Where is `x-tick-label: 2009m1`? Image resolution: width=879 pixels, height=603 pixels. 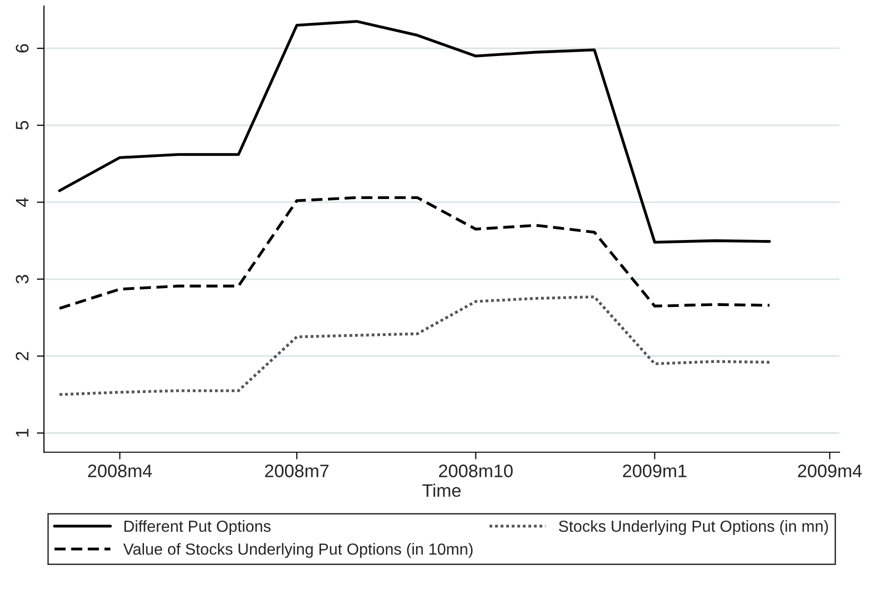 x-tick-label: 2009m1 is located at coordinates (654, 471).